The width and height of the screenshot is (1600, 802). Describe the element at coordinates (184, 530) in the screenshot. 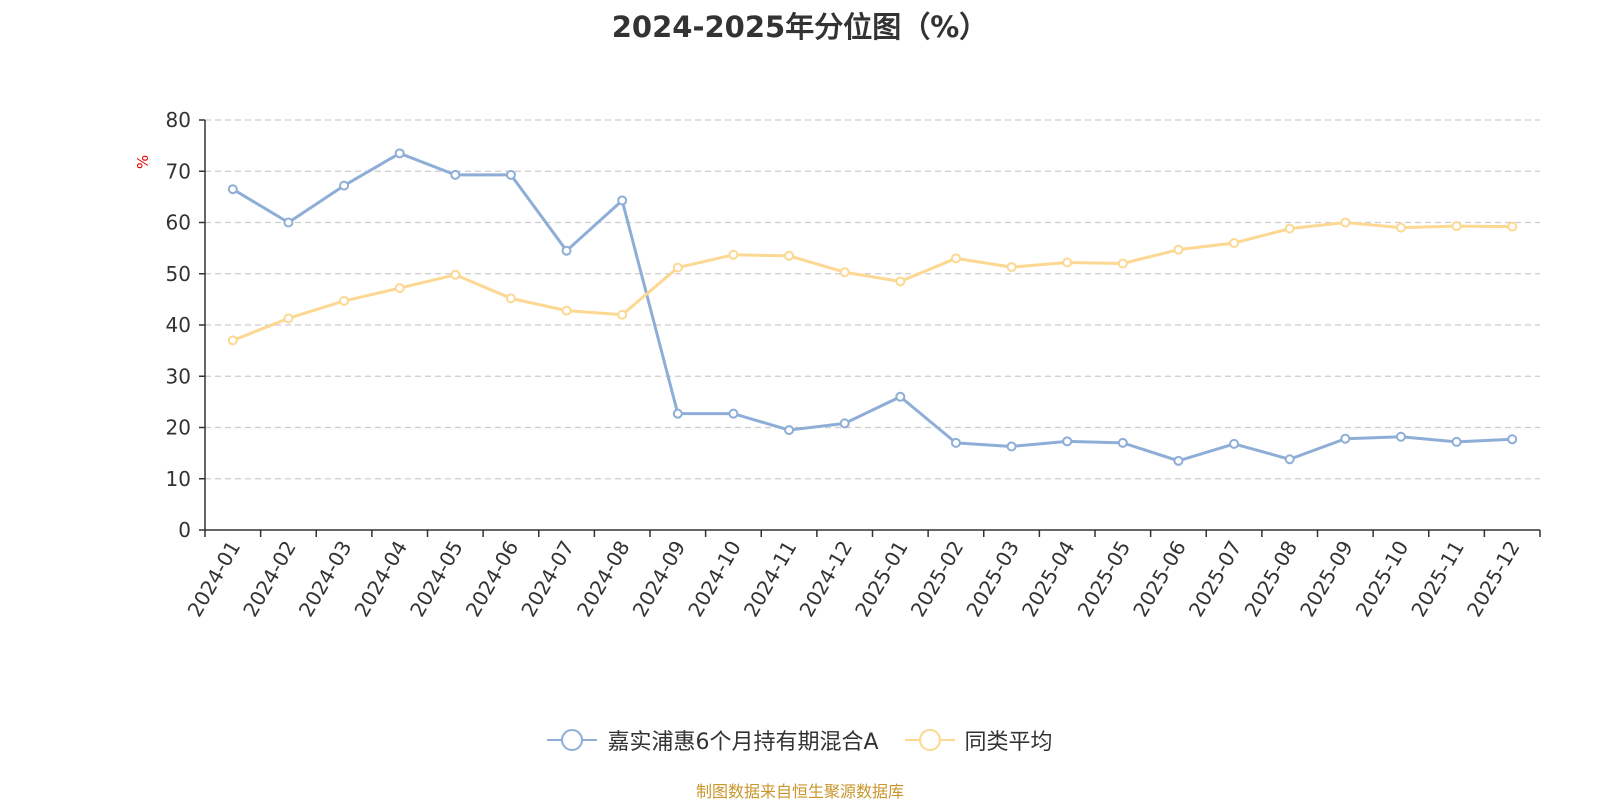

I see `y-tick-label: 0` at that location.